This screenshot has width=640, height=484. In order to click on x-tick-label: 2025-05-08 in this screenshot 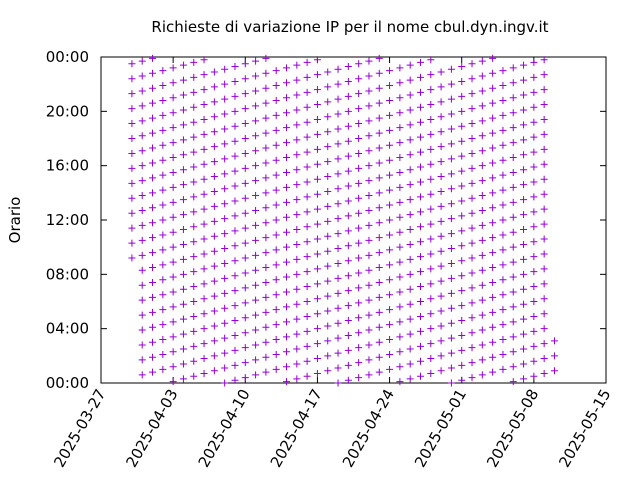, I will do `click(512, 428)`.